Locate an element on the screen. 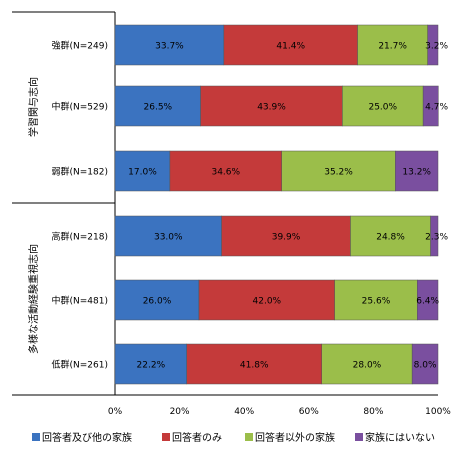  data-label: 26.0% is located at coordinates (157, 302).